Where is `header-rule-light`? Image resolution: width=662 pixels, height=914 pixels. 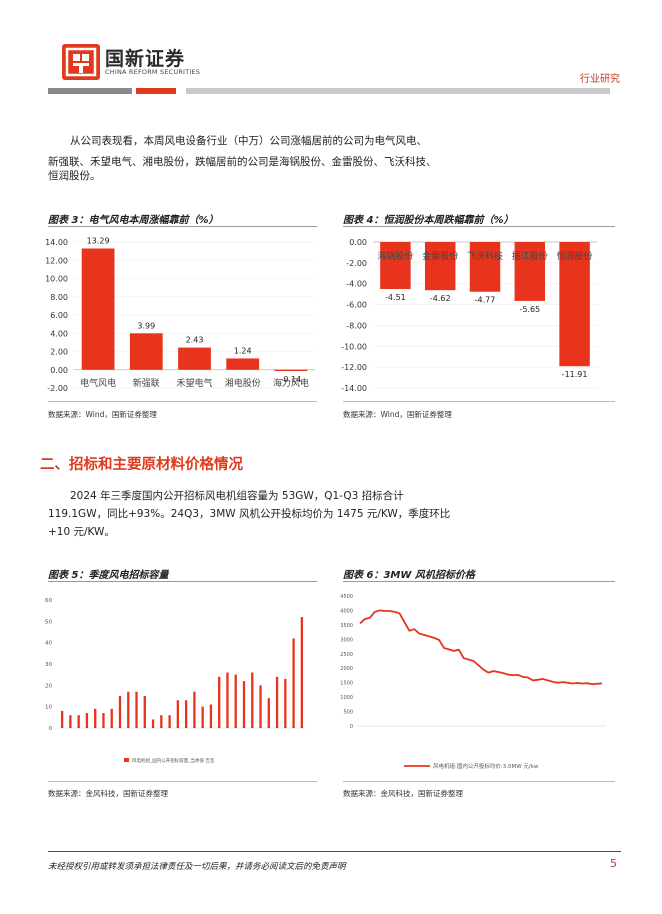
header-rule-light is located at coordinates (398, 91).